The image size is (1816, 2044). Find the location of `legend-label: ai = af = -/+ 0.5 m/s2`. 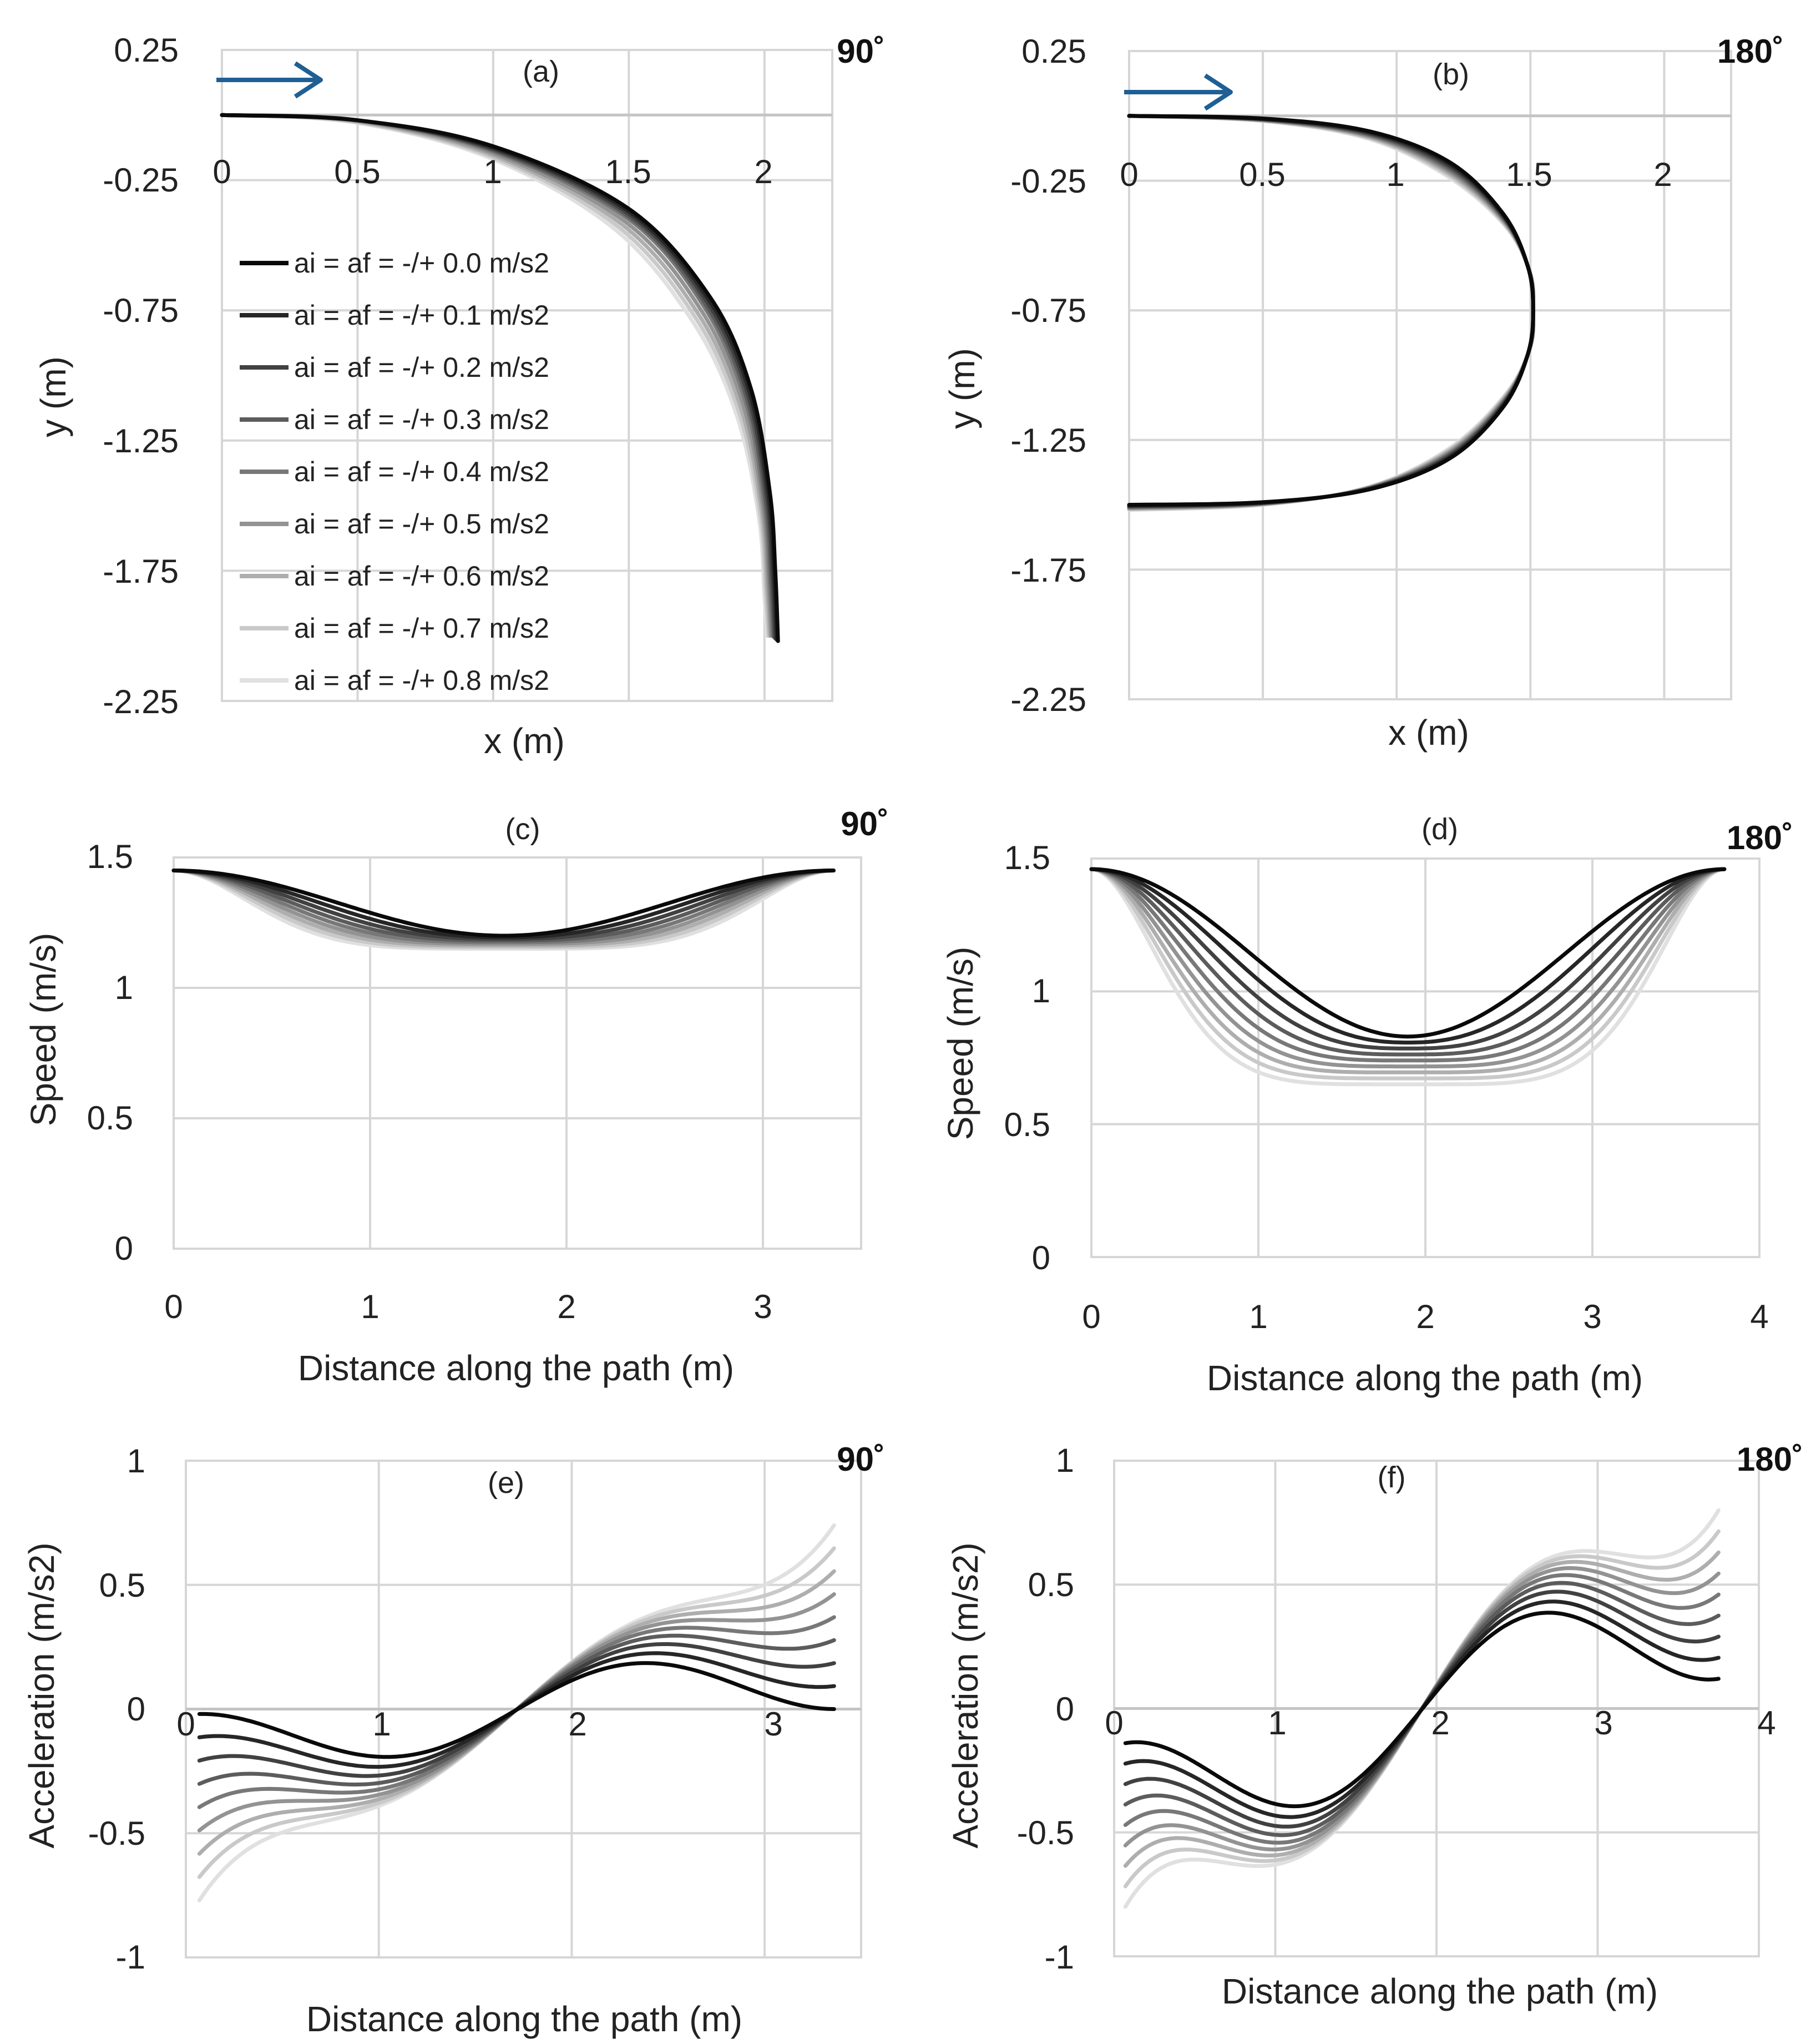

legend-label: ai = af = -/+ 0.5 m/s2 is located at coordinates (421, 523).